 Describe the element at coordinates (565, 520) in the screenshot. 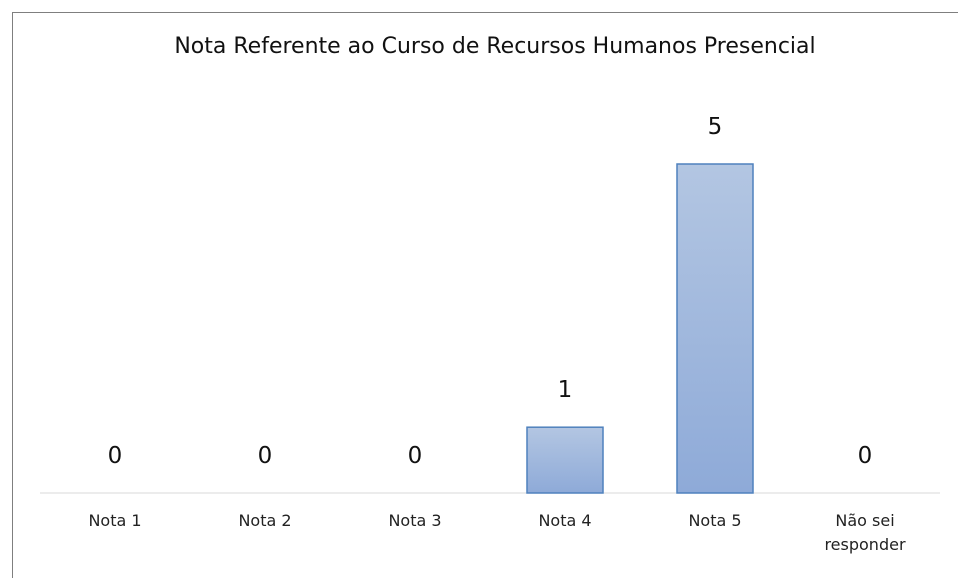

I see `x-tick-label: Nota 4` at that location.